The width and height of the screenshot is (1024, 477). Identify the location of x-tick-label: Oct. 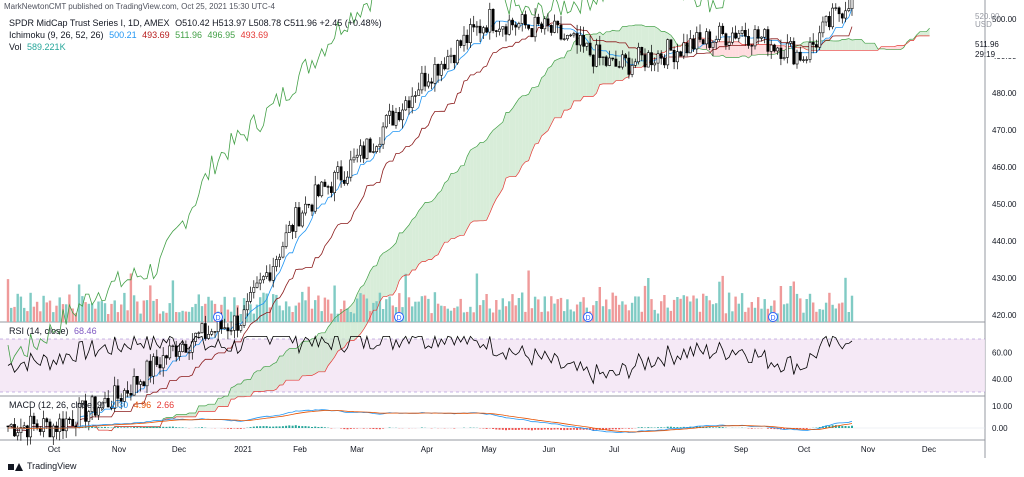
(54, 449).